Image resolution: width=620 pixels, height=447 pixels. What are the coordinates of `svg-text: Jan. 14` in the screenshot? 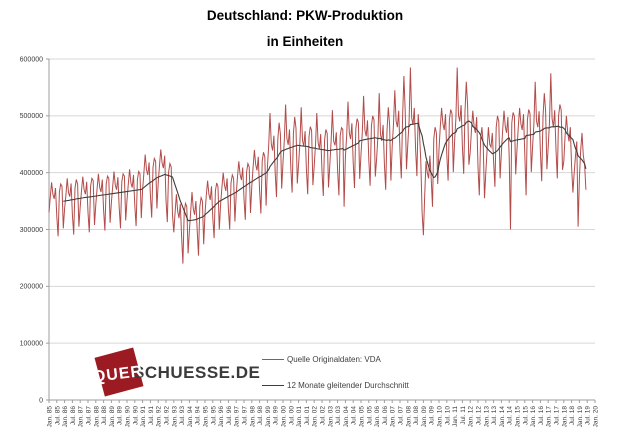 It's located at (502, 417).